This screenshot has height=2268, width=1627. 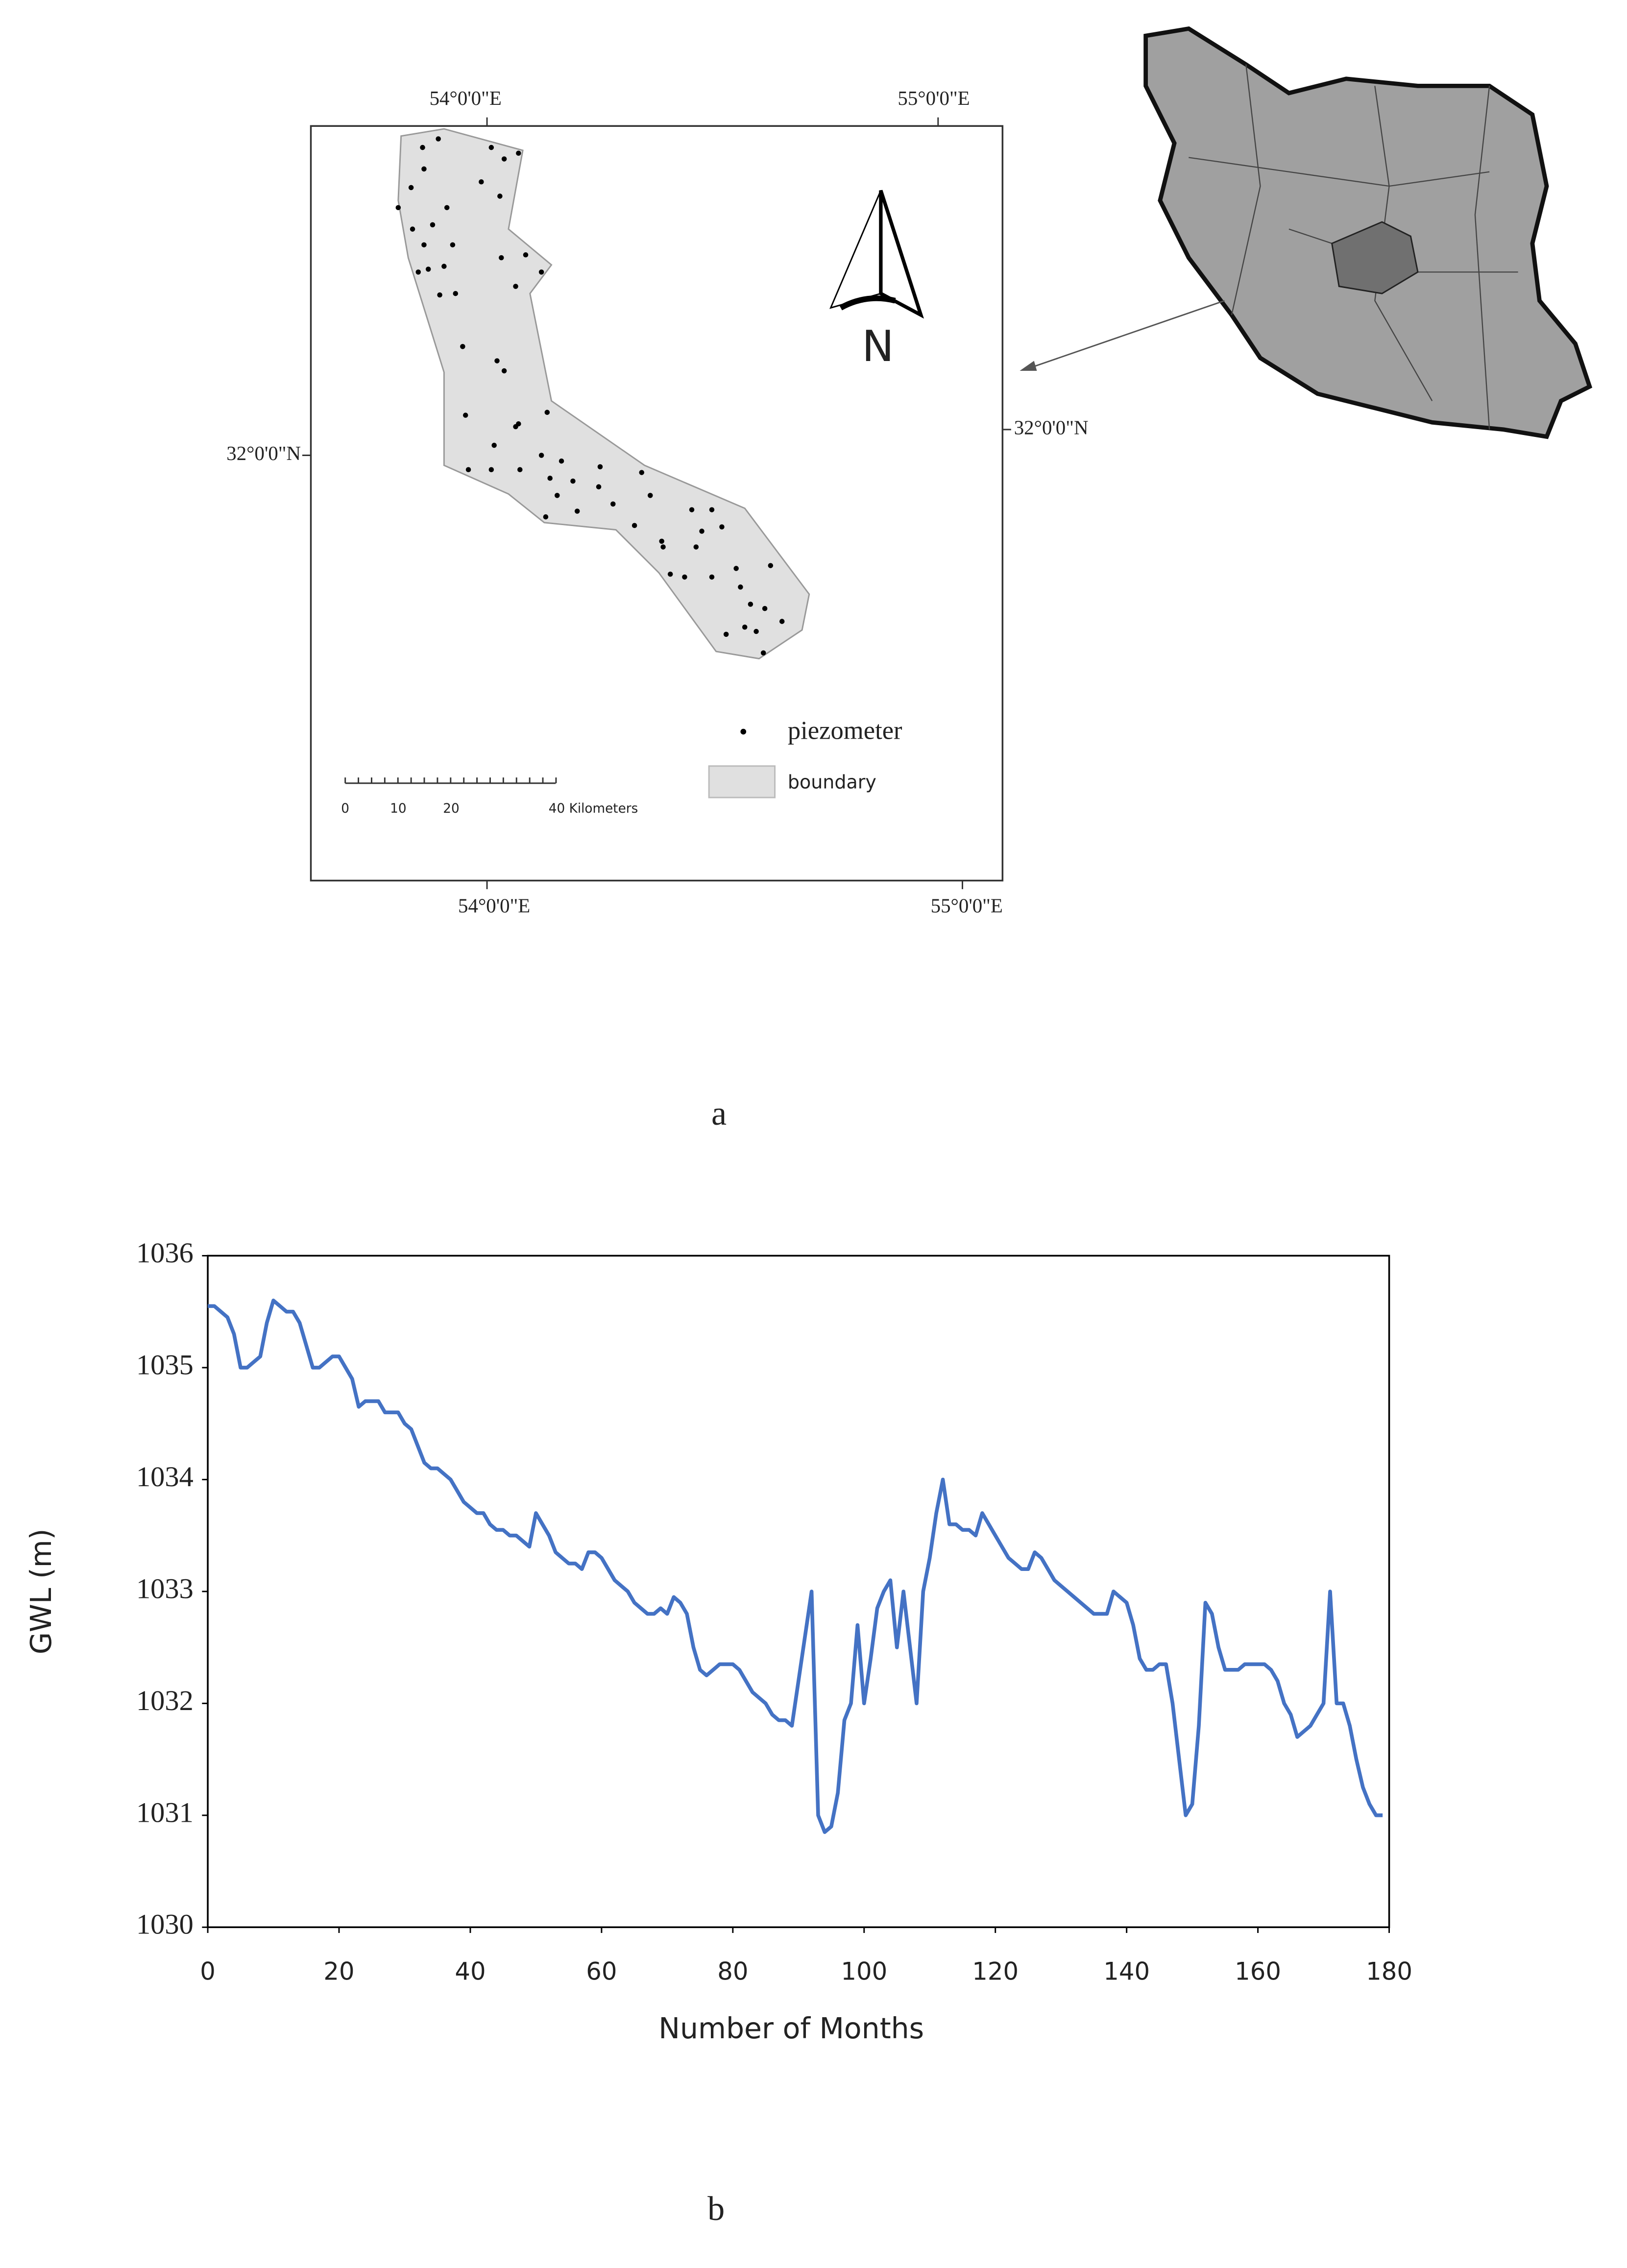 What do you see at coordinates (590, 396) in the screenshot?
I see `piezometers` at bounding box center [590, 396].